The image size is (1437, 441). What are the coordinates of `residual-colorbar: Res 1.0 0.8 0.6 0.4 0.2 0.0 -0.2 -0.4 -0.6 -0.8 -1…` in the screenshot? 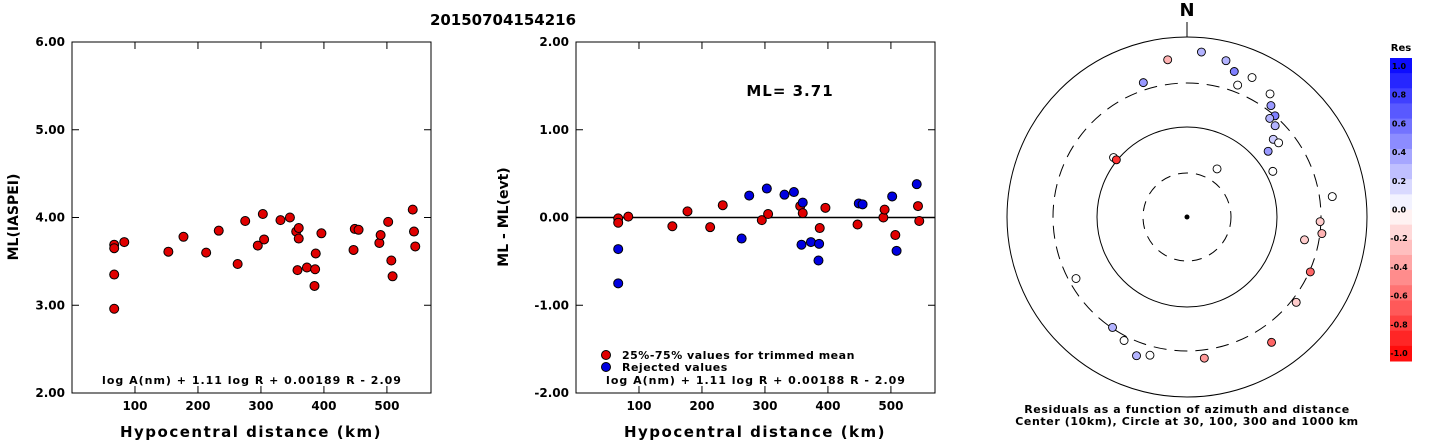 It's located at (1401, 202).